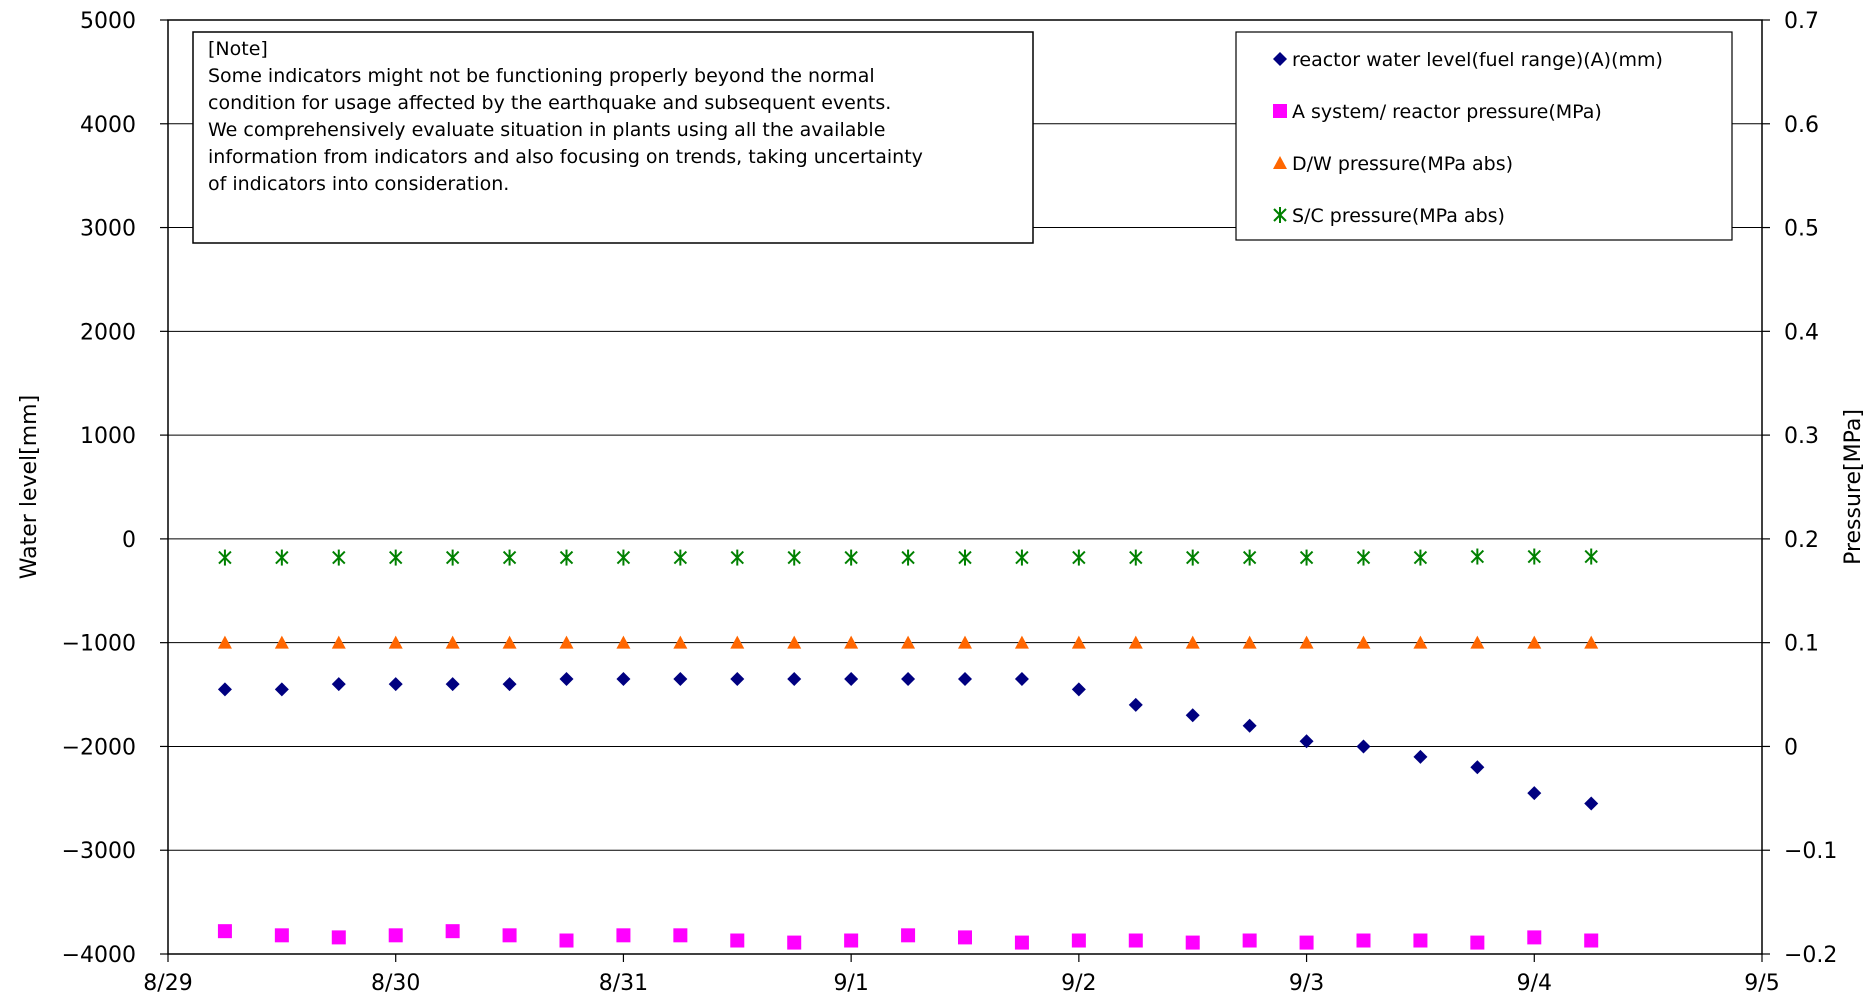  Describe the element at coordinates (129, 540) in the screenshot. I see `y-tick-label: 0` at that location.